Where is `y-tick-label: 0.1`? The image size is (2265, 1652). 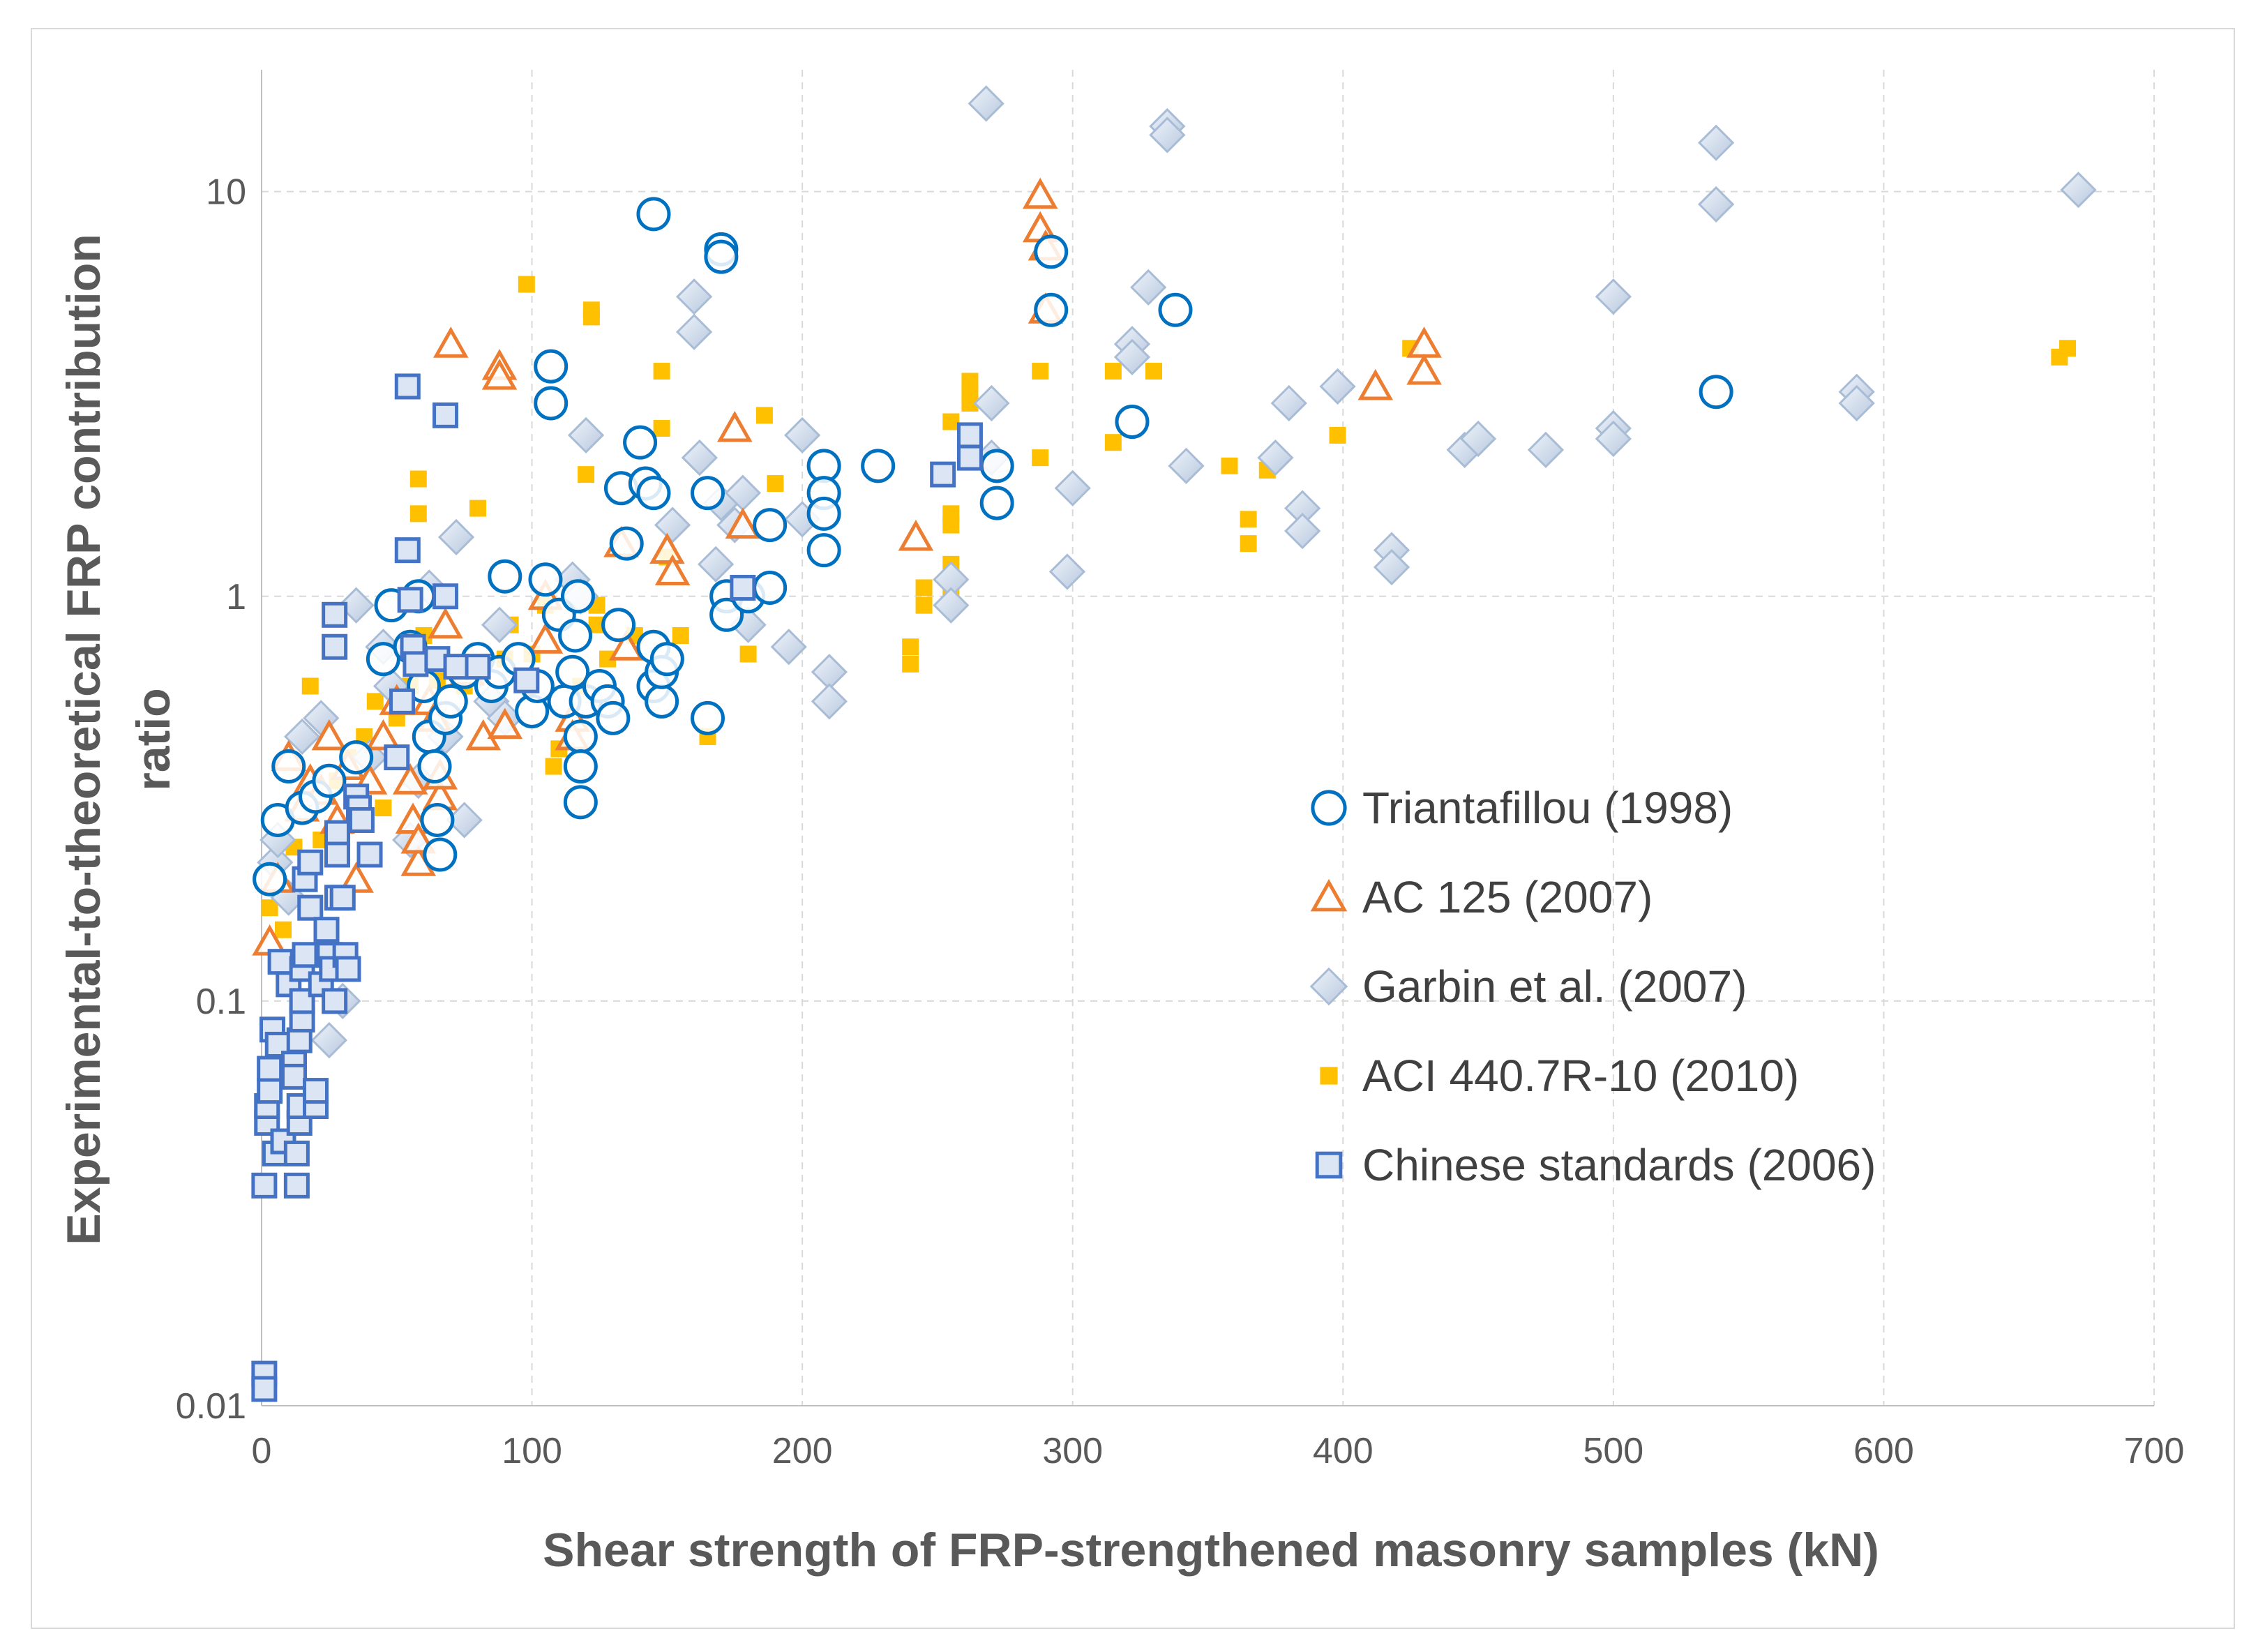 y-tick-label: 0.1 is located at coordinates (221, 1002).